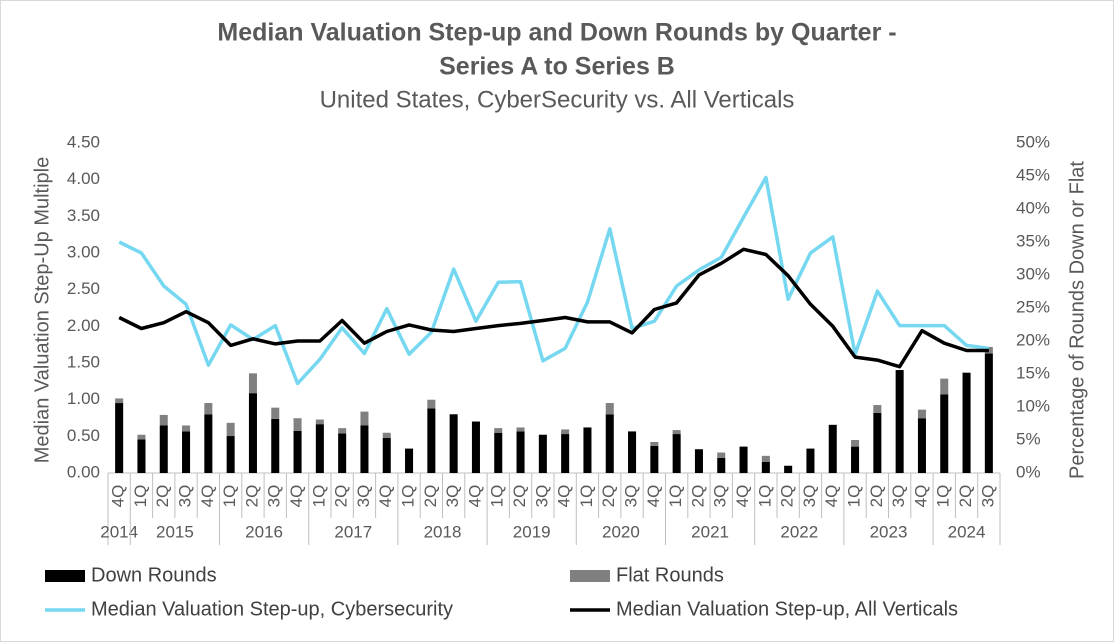  What do you see at coordinates (967, 531) in the screenshot?
I see `year-label: 2024` at bounding box center [967, 531].